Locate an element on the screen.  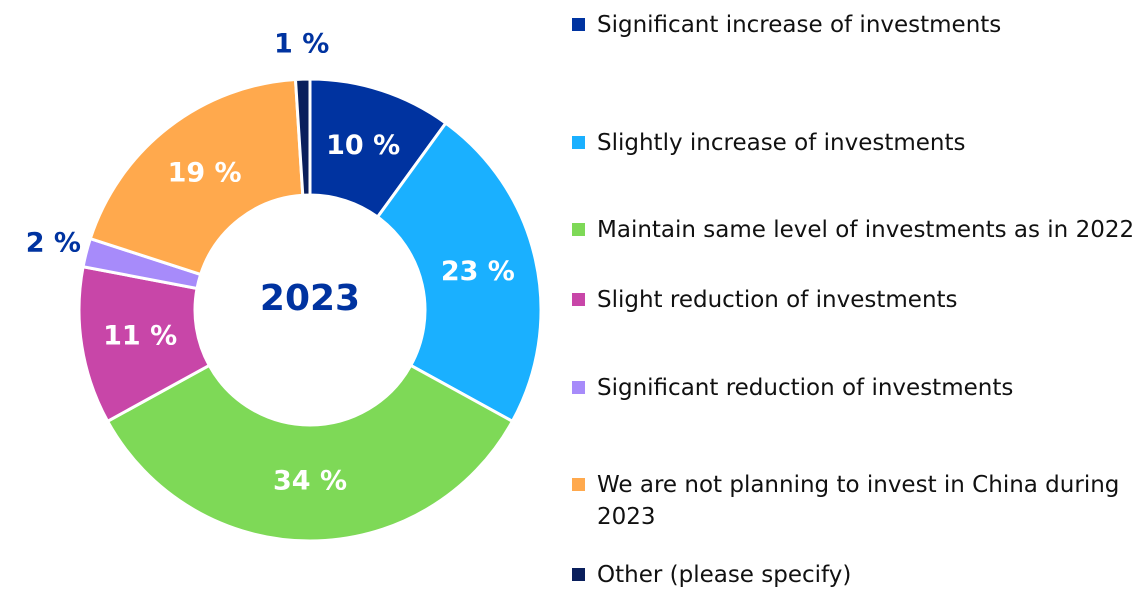
data-label: 11 % is located at coordinates (140, 335).